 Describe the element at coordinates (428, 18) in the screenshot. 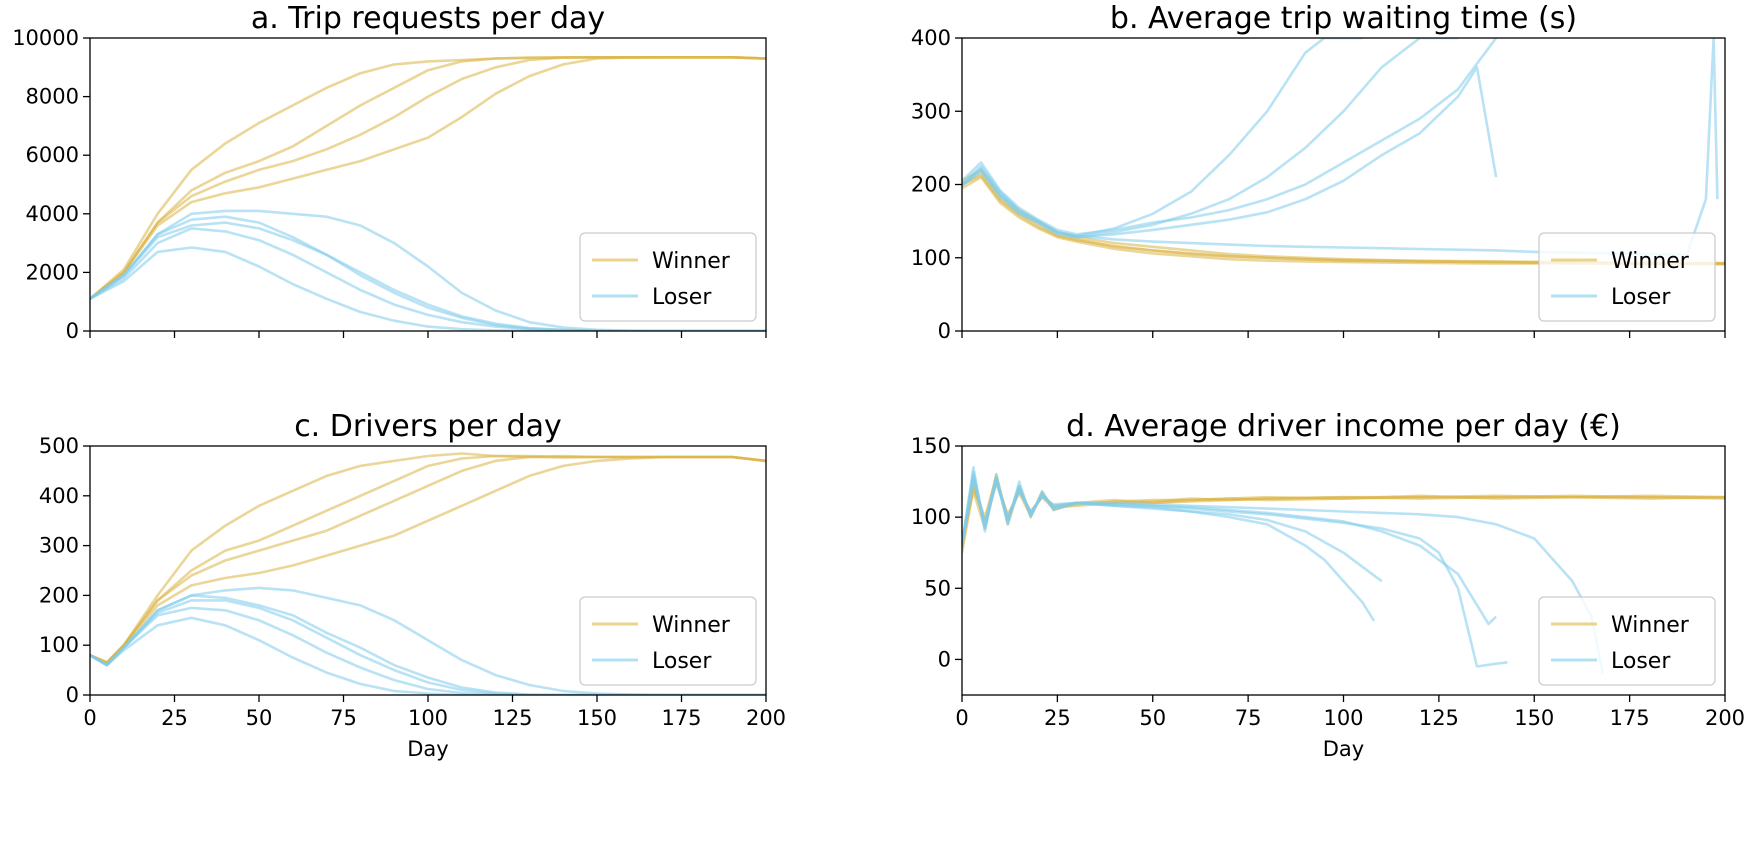

I see `panel-title: a. Trip requests per day` at that location.